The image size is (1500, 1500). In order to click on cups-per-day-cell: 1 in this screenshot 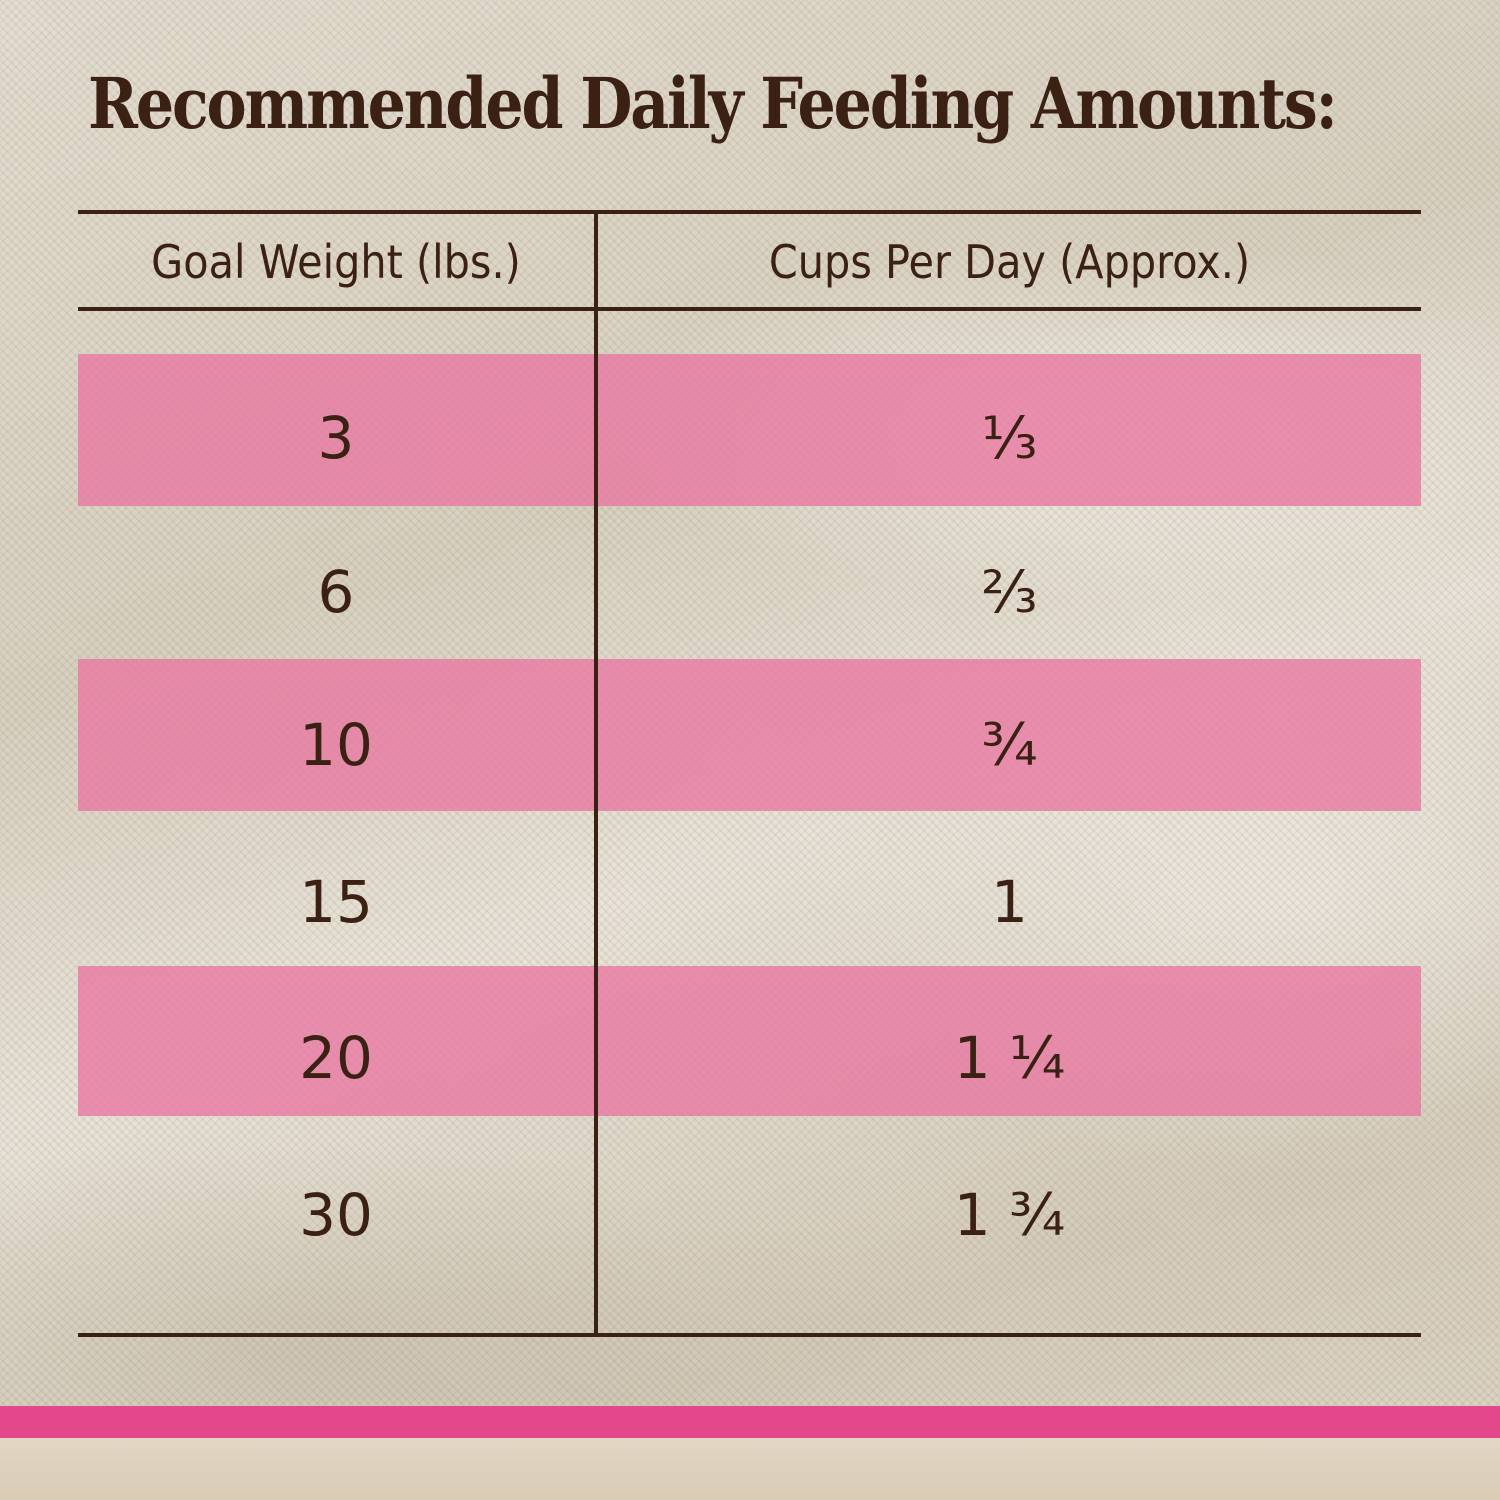, I will do `click(1009, 902)`.